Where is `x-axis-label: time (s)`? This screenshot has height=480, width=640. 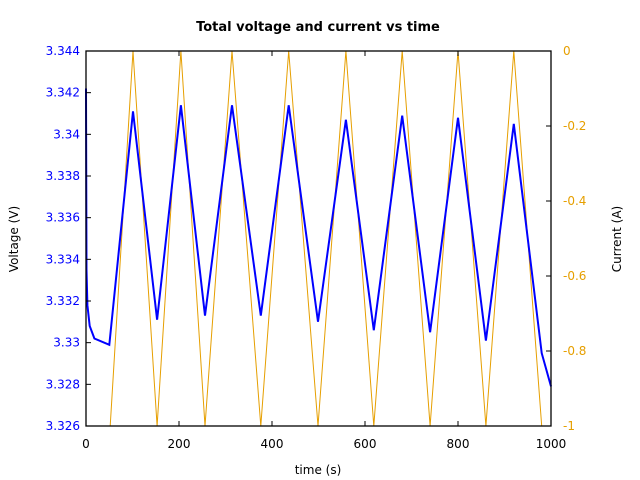
x-axis-label: time (s) is located at coordinates (318, 470).